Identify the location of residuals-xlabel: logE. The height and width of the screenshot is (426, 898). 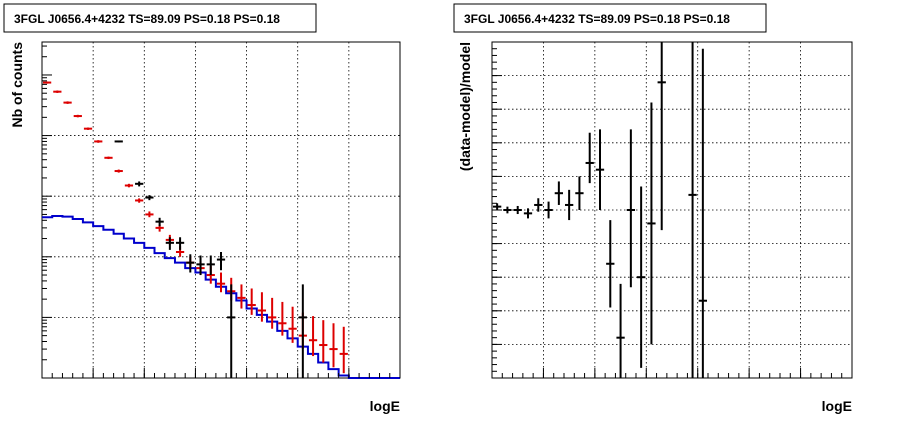
(837, 406).